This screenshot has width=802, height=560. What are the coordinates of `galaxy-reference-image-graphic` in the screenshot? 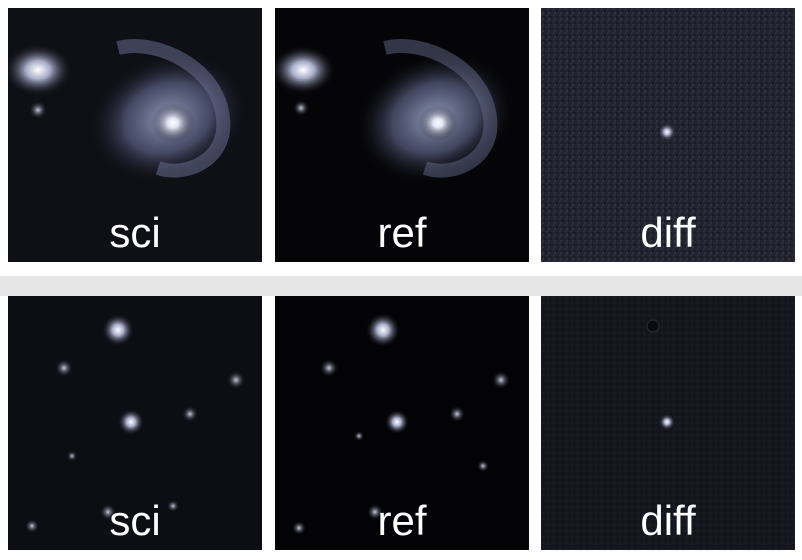 It's located at (402, 135).